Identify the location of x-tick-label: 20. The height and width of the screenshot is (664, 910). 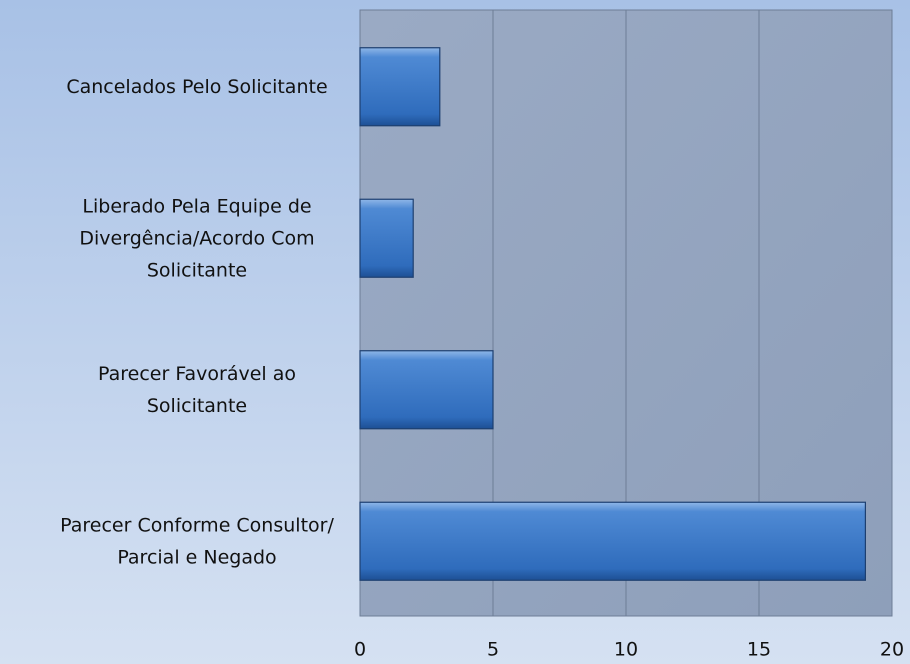
(892, 650).